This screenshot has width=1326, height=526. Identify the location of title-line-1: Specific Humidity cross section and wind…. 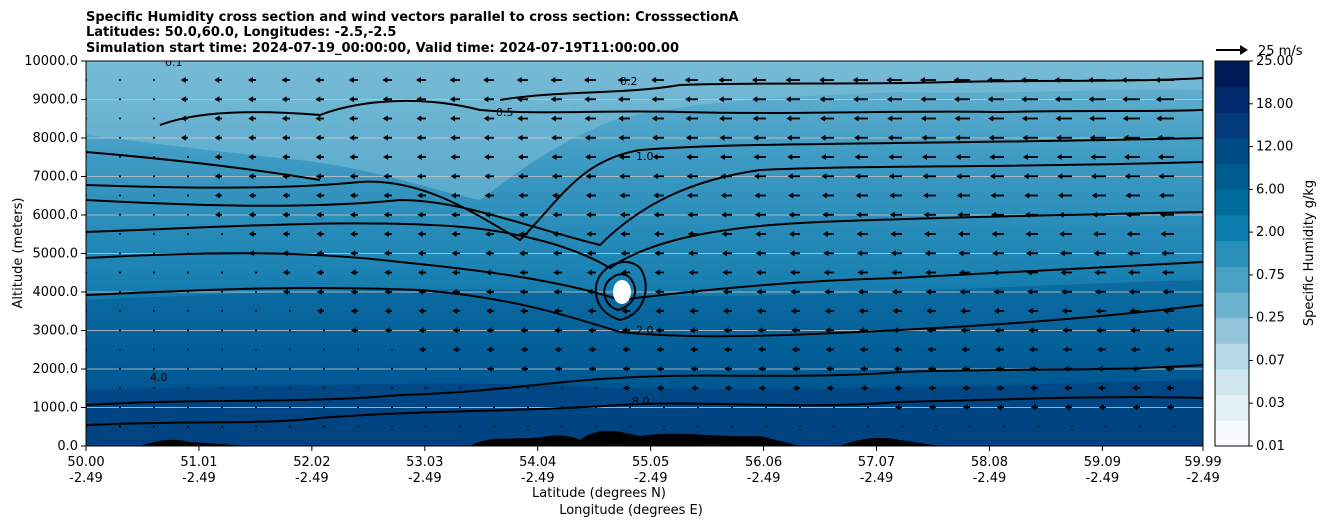
(412, 17).